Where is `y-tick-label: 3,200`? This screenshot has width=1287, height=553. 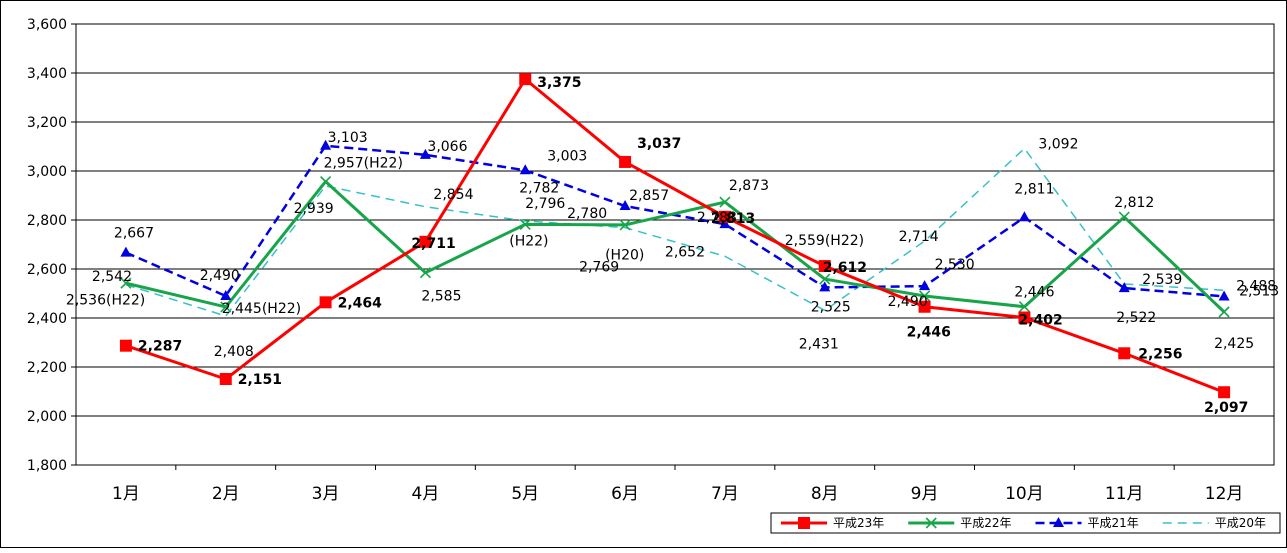 y-tick-label: 3,200 is located at coordinates (47, 123).